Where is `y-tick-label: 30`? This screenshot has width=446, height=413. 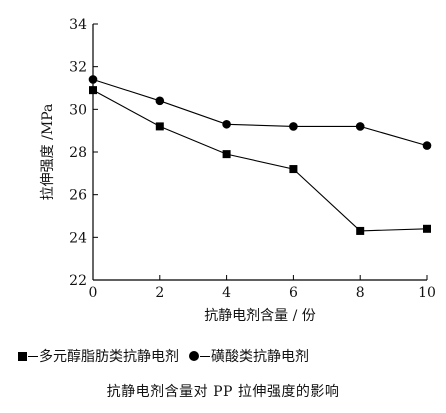 y-tick-label: 30 is located at coordinates (78, 110).